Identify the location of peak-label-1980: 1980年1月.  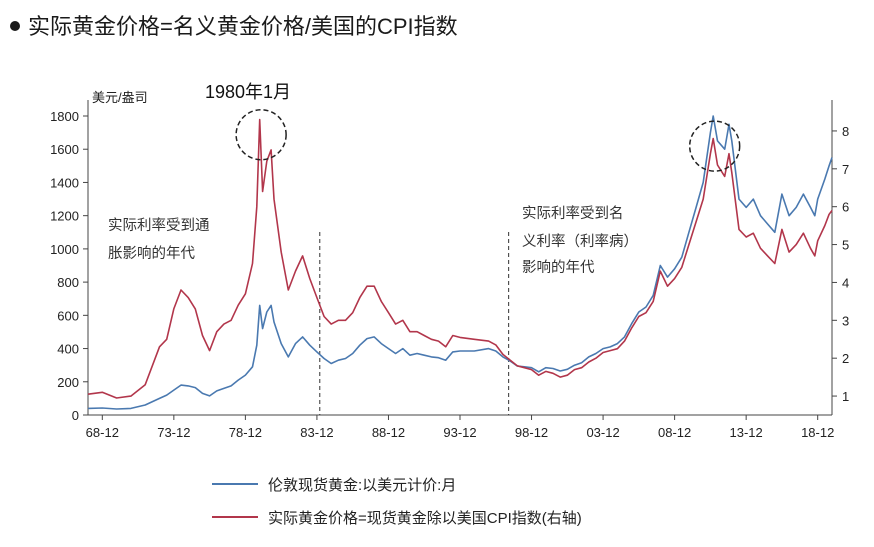
(248, 92).